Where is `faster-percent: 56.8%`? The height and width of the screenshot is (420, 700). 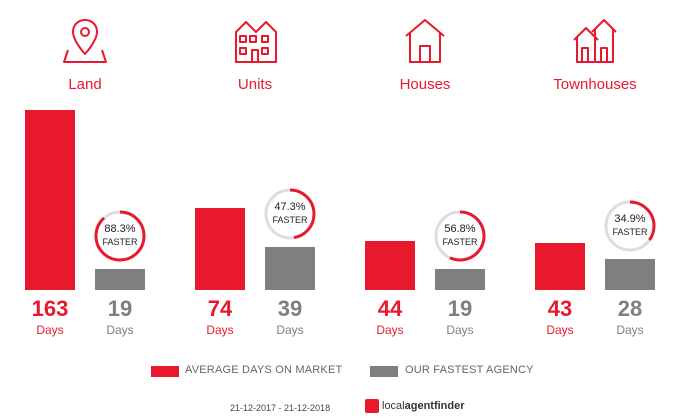 faster-percent: 56.8% is located at coordinates (460, 229).